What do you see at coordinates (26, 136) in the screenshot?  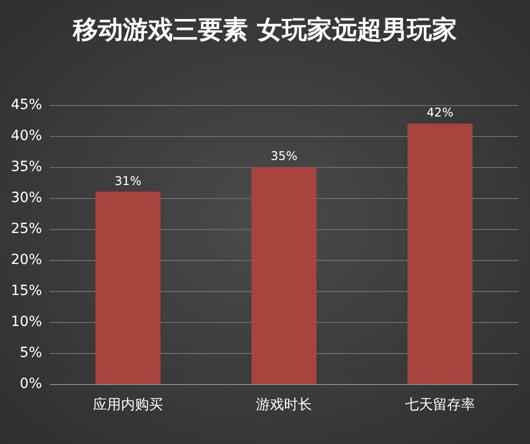 I see `y-tick-label: 40%` at bounding box center [26, 136].